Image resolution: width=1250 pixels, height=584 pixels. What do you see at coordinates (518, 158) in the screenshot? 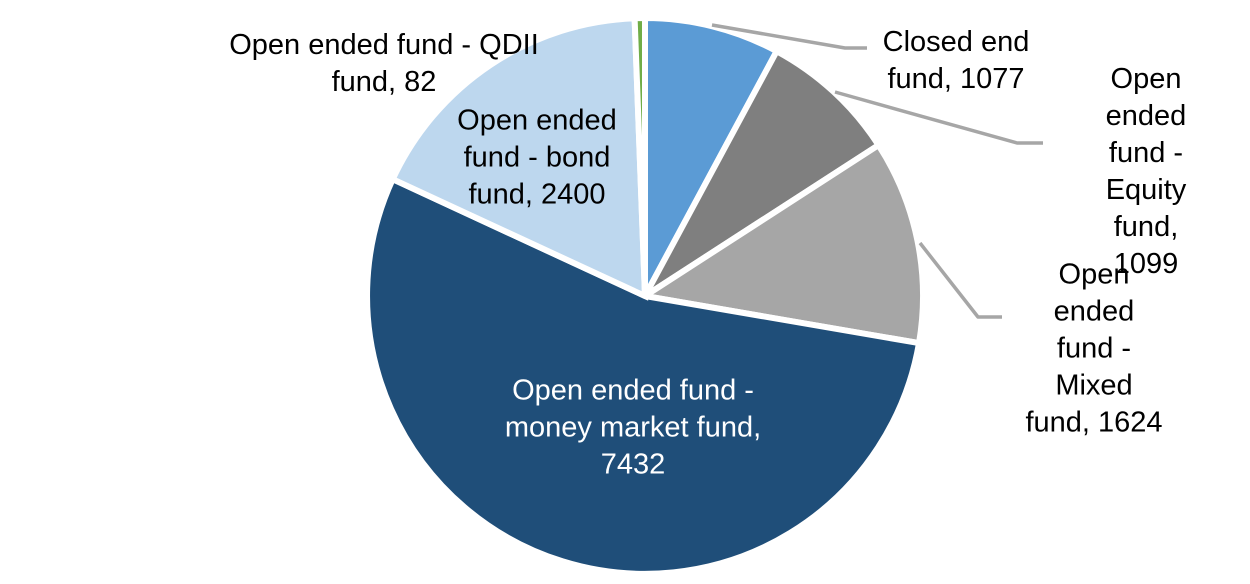
I see `pie-slice-open-ended-fund-bond-fund` at bounding box center [518, 158].